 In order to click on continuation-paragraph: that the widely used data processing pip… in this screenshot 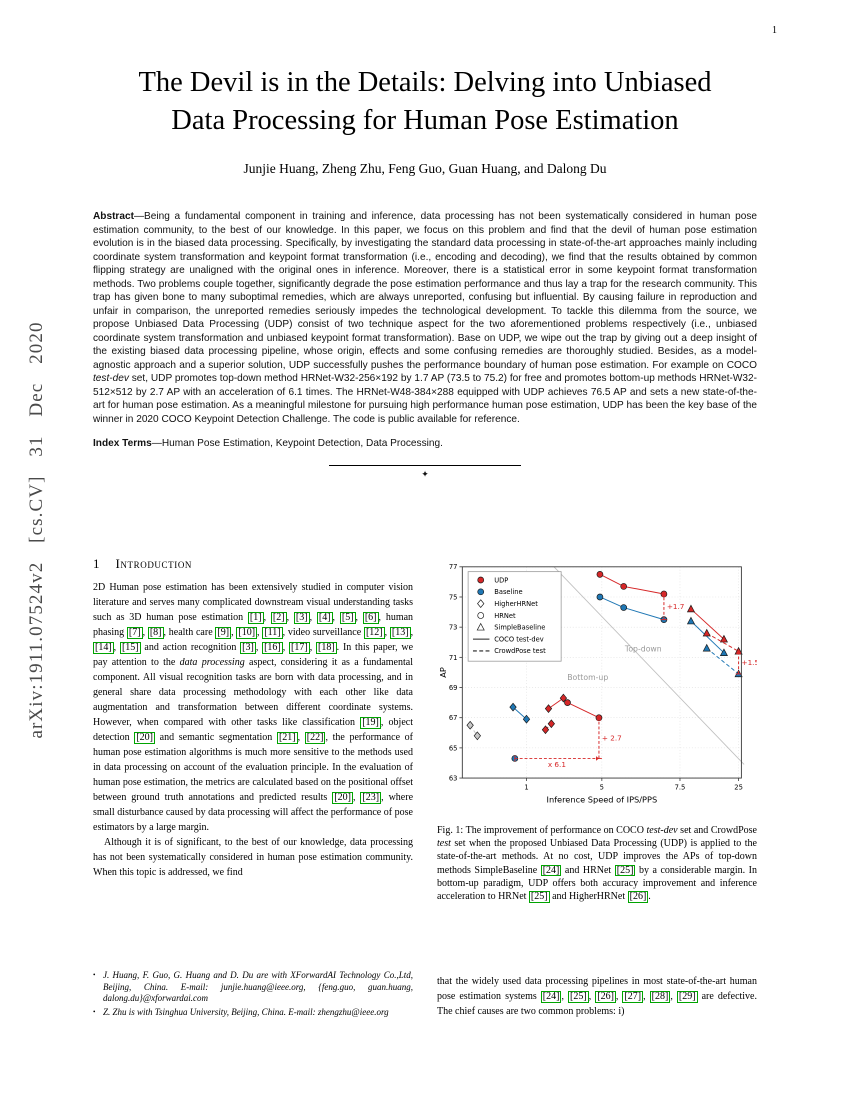, I will do `click(597, 996)`.